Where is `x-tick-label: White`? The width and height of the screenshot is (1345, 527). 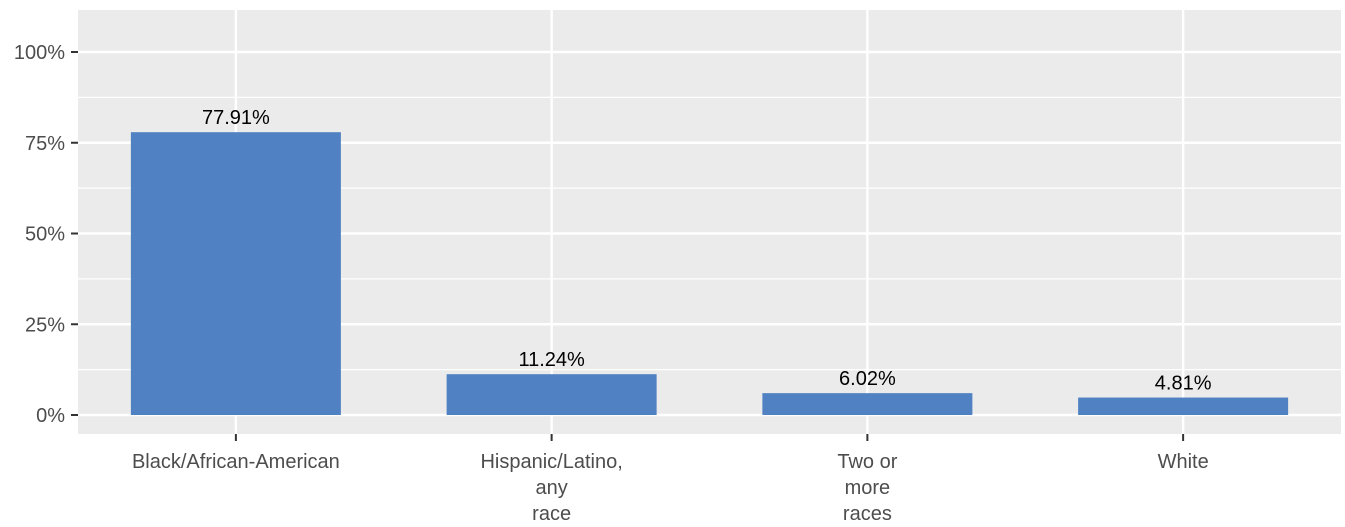 x-tick-label: White is located at coordinates (1183, 462).